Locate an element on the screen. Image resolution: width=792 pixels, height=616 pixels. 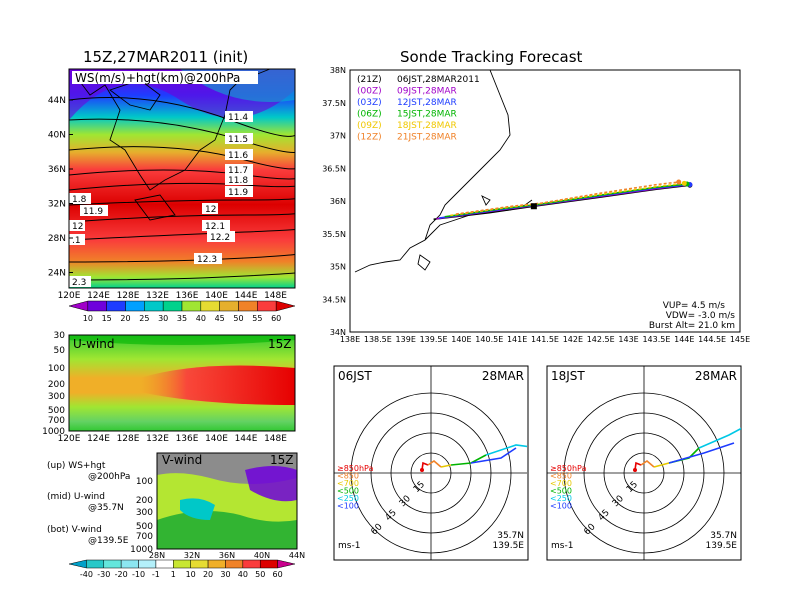
note-line2: @200hPa is located at coordinates (109, 477).